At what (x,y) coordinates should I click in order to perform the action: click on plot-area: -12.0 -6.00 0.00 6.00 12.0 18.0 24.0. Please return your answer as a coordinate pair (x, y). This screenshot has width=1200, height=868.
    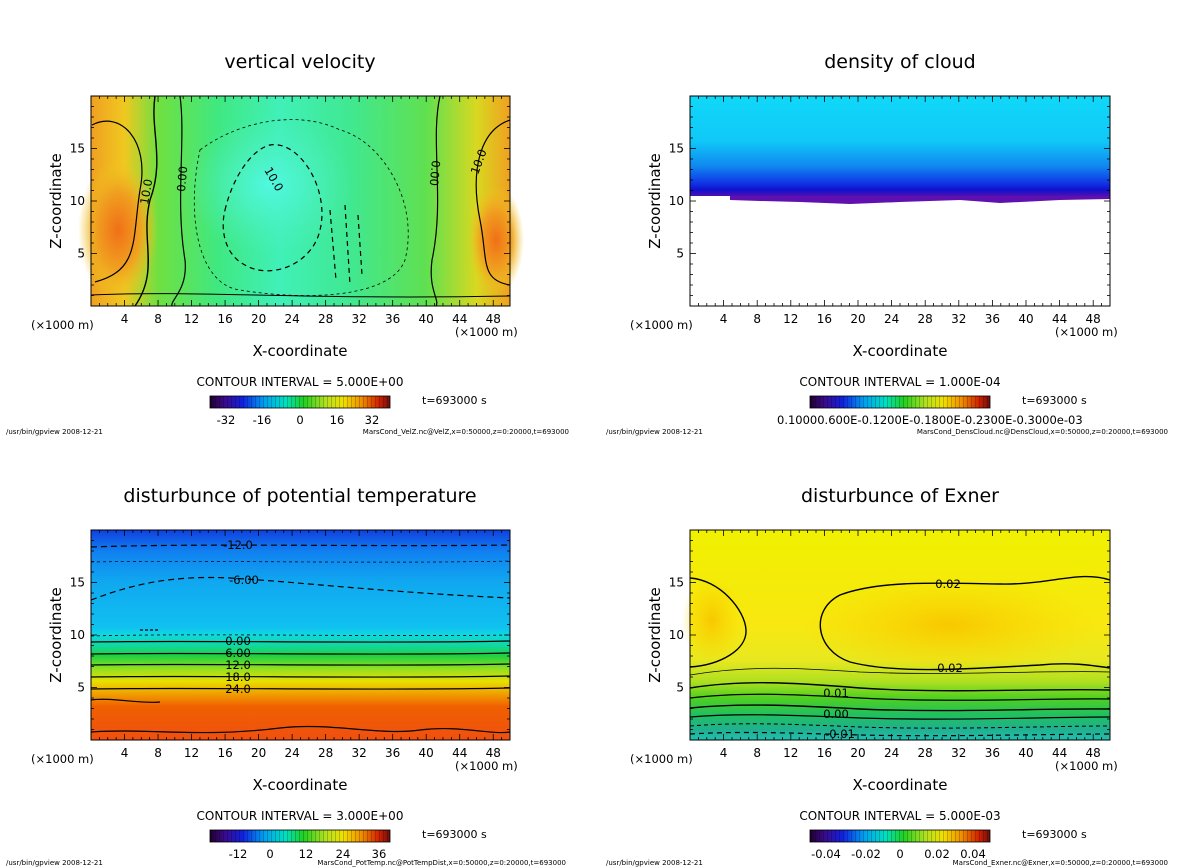
    Looking at the image, I should click on (300, 635).